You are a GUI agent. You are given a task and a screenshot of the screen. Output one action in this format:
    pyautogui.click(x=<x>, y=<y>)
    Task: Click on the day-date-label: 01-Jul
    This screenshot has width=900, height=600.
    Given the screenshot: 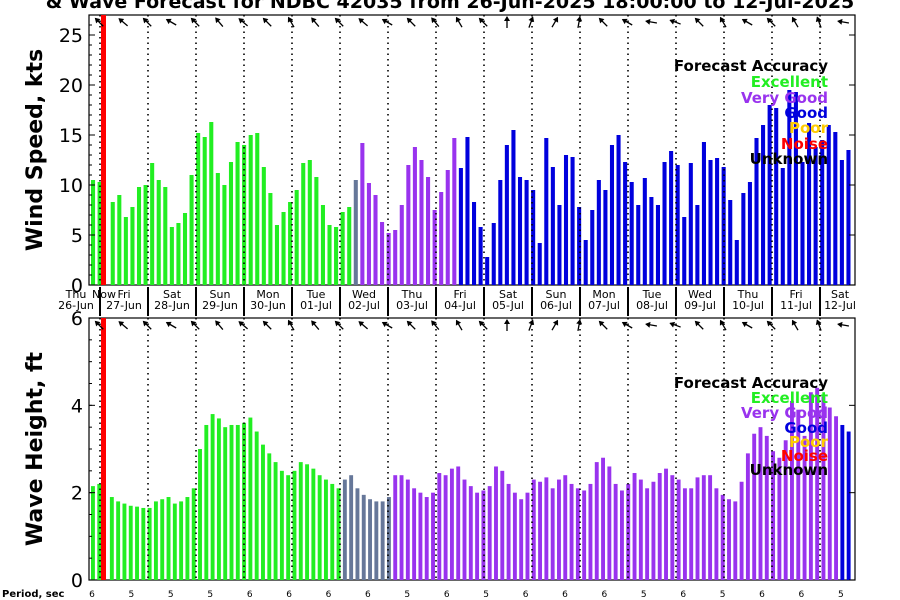 What is the action you would take?
    pyautogui.click(x=316, y=305)
    